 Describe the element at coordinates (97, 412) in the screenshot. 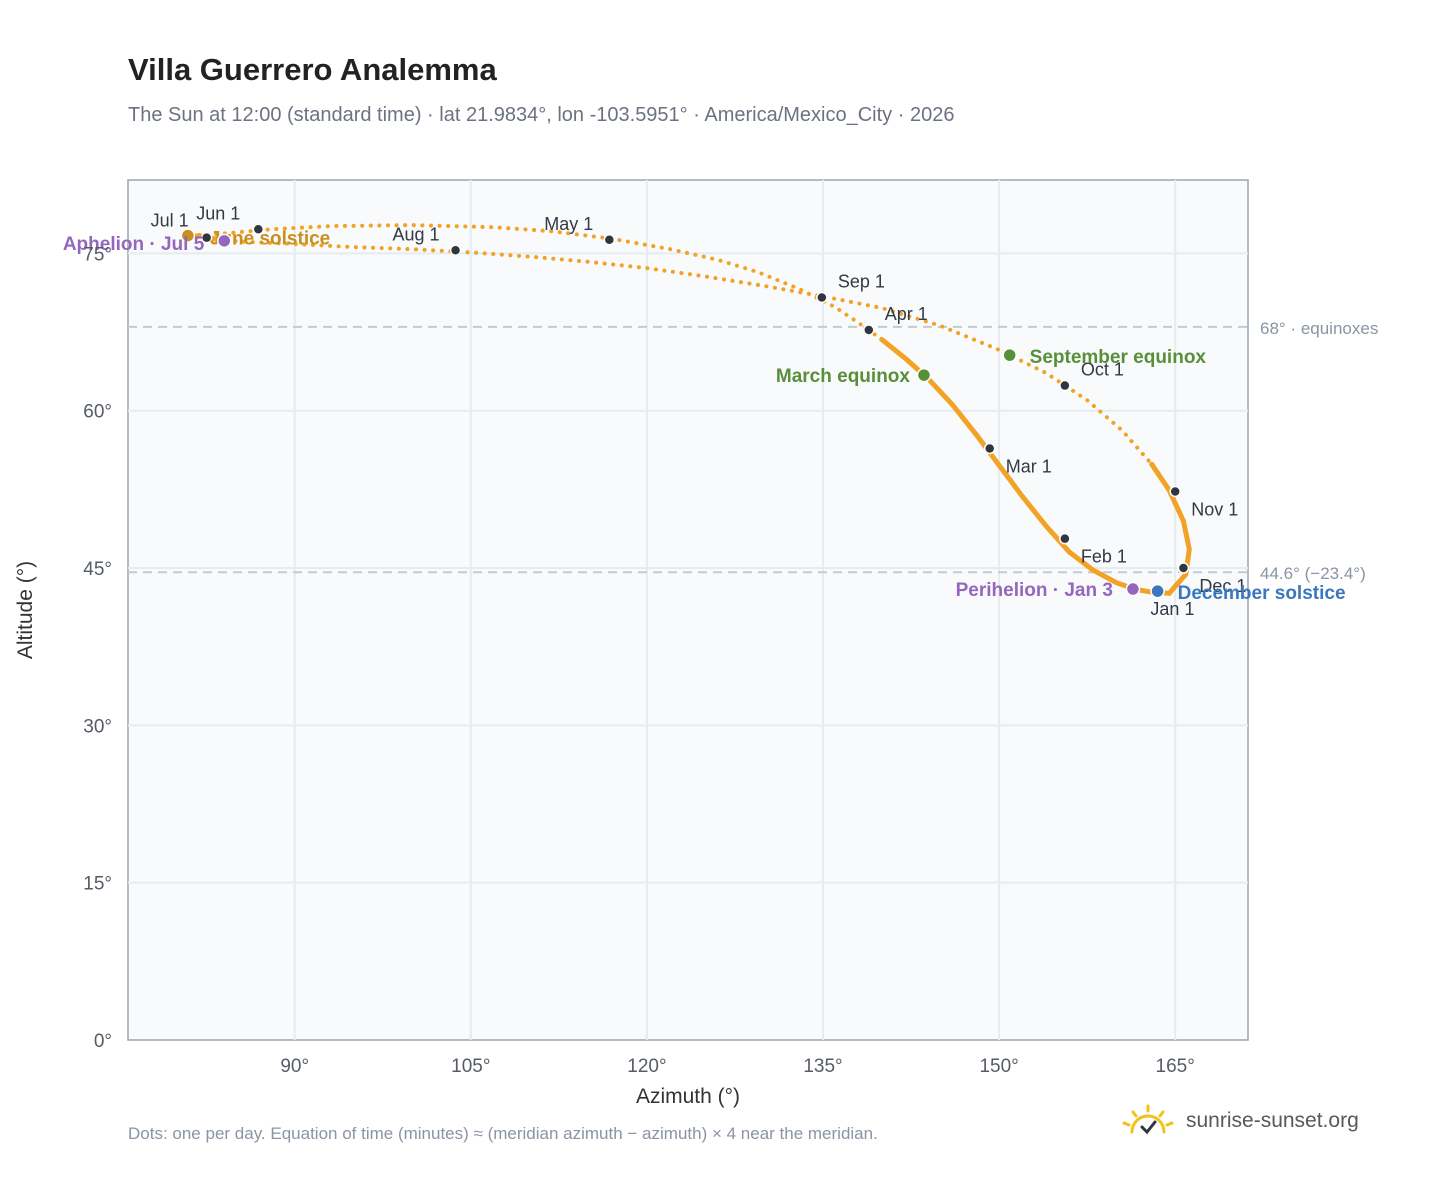

I see `y-tick-label: 60°` at that location.